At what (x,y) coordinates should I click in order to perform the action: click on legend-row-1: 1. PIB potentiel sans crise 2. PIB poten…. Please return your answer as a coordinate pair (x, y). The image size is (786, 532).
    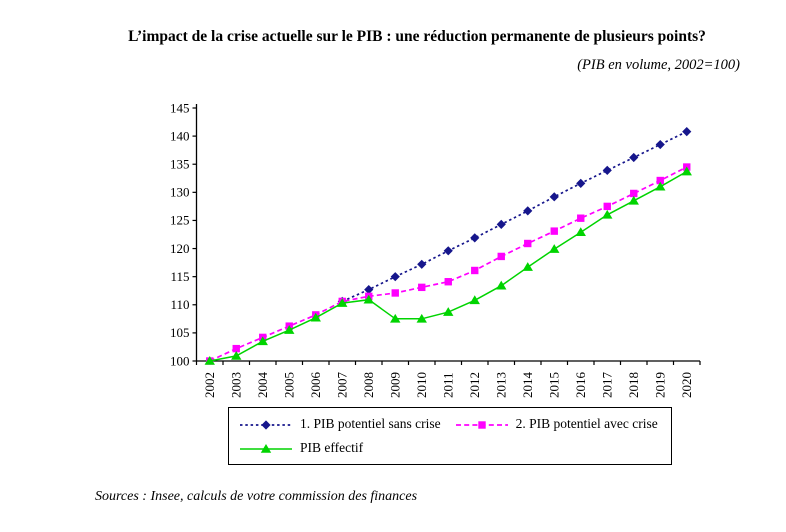
    Looking at the image, I should click on (455, 424).